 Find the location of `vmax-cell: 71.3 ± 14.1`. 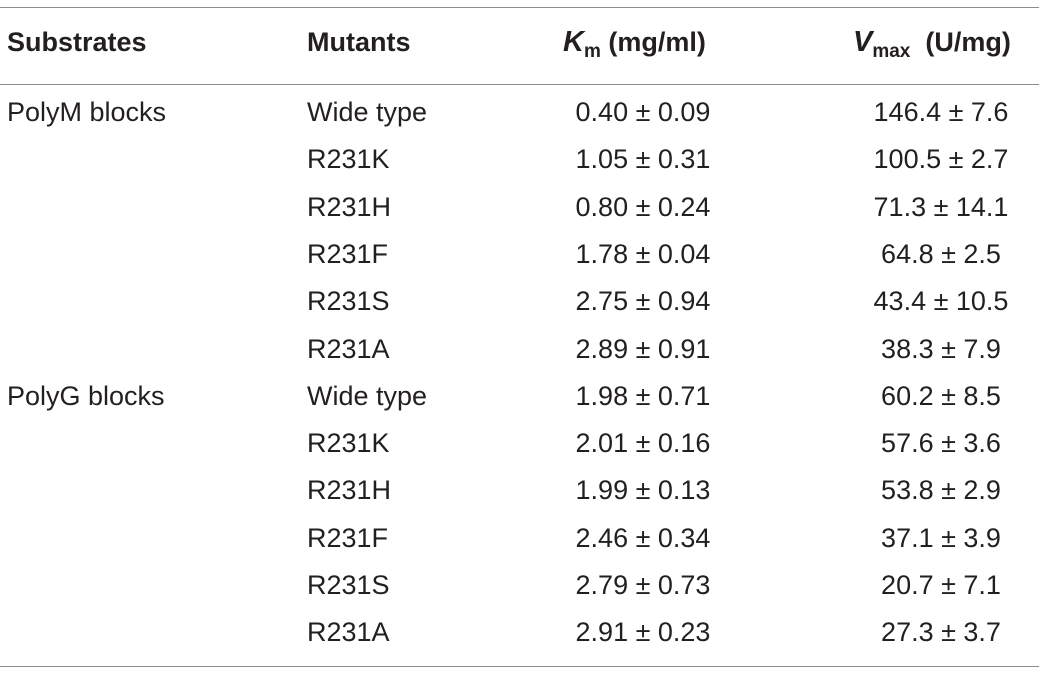

vmax-cell: 71.3 ± 14.1 is located at coordinates (941, 207).